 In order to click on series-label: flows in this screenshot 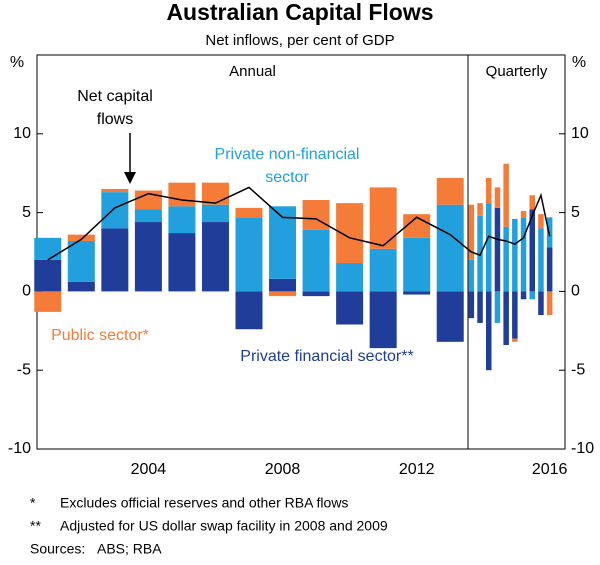, I will do `click(115, 119)`.